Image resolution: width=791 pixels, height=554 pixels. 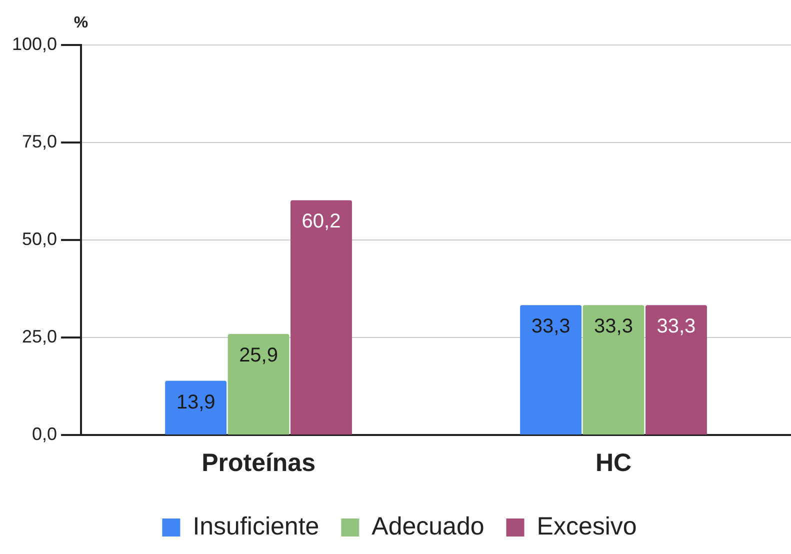 What do you see at coordinates (40, 336) in the screenshot?
I see `y-tick-label: 25,0` at bounding box center [40, 336].